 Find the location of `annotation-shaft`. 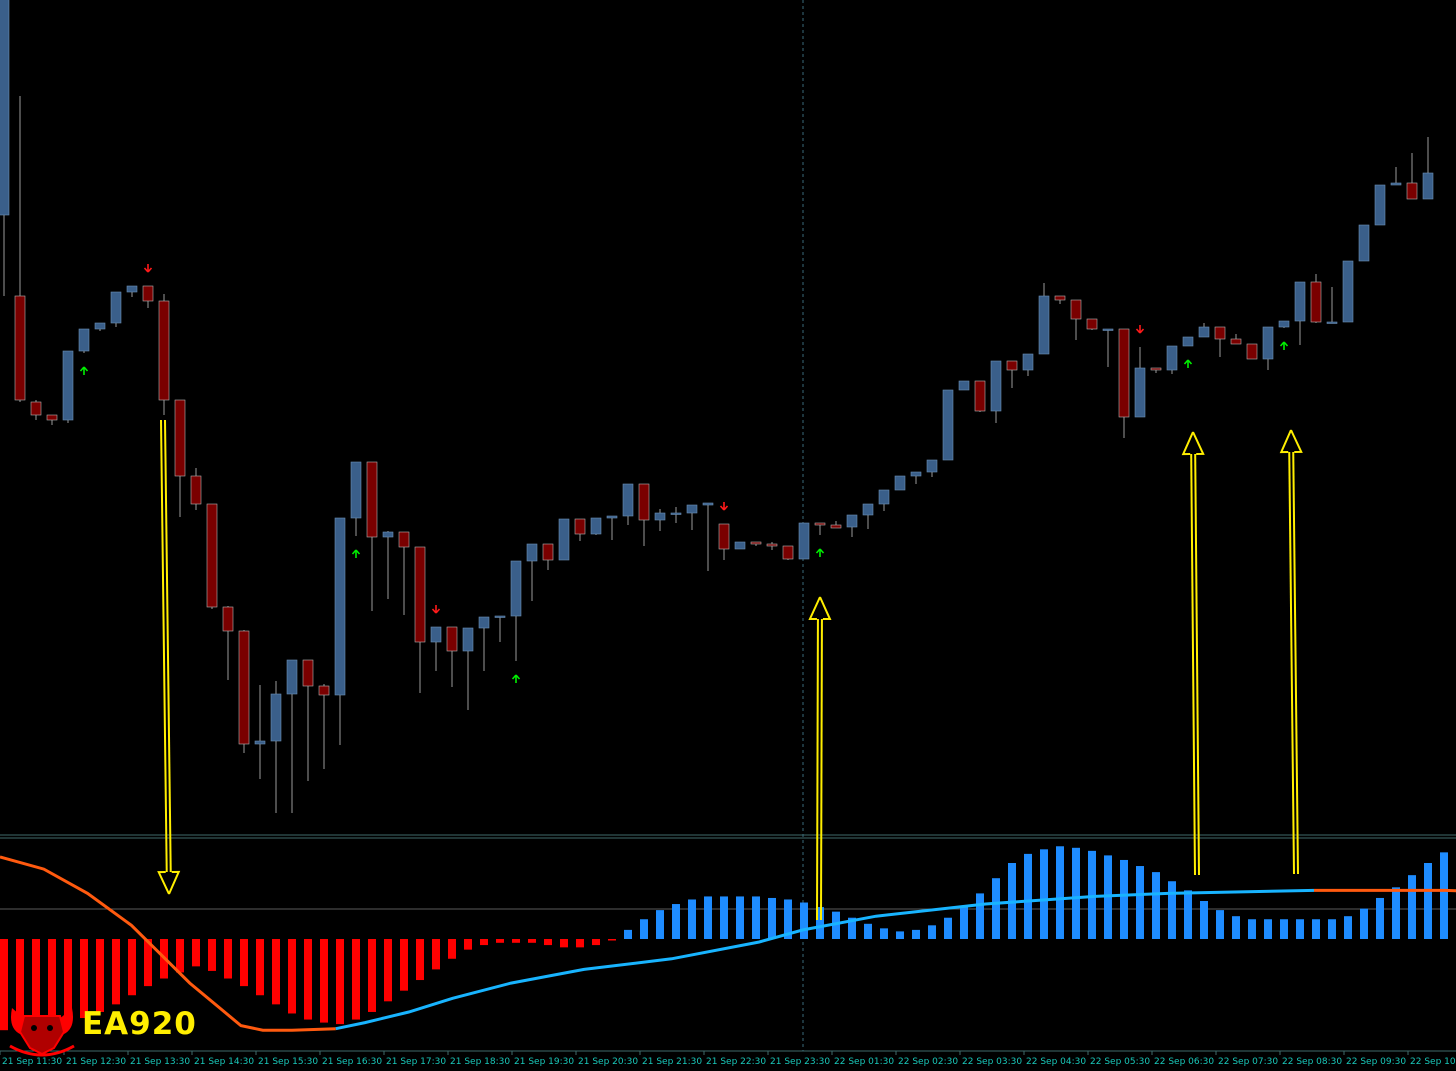

annotation-shaft is located at coordinates (1295, 662).